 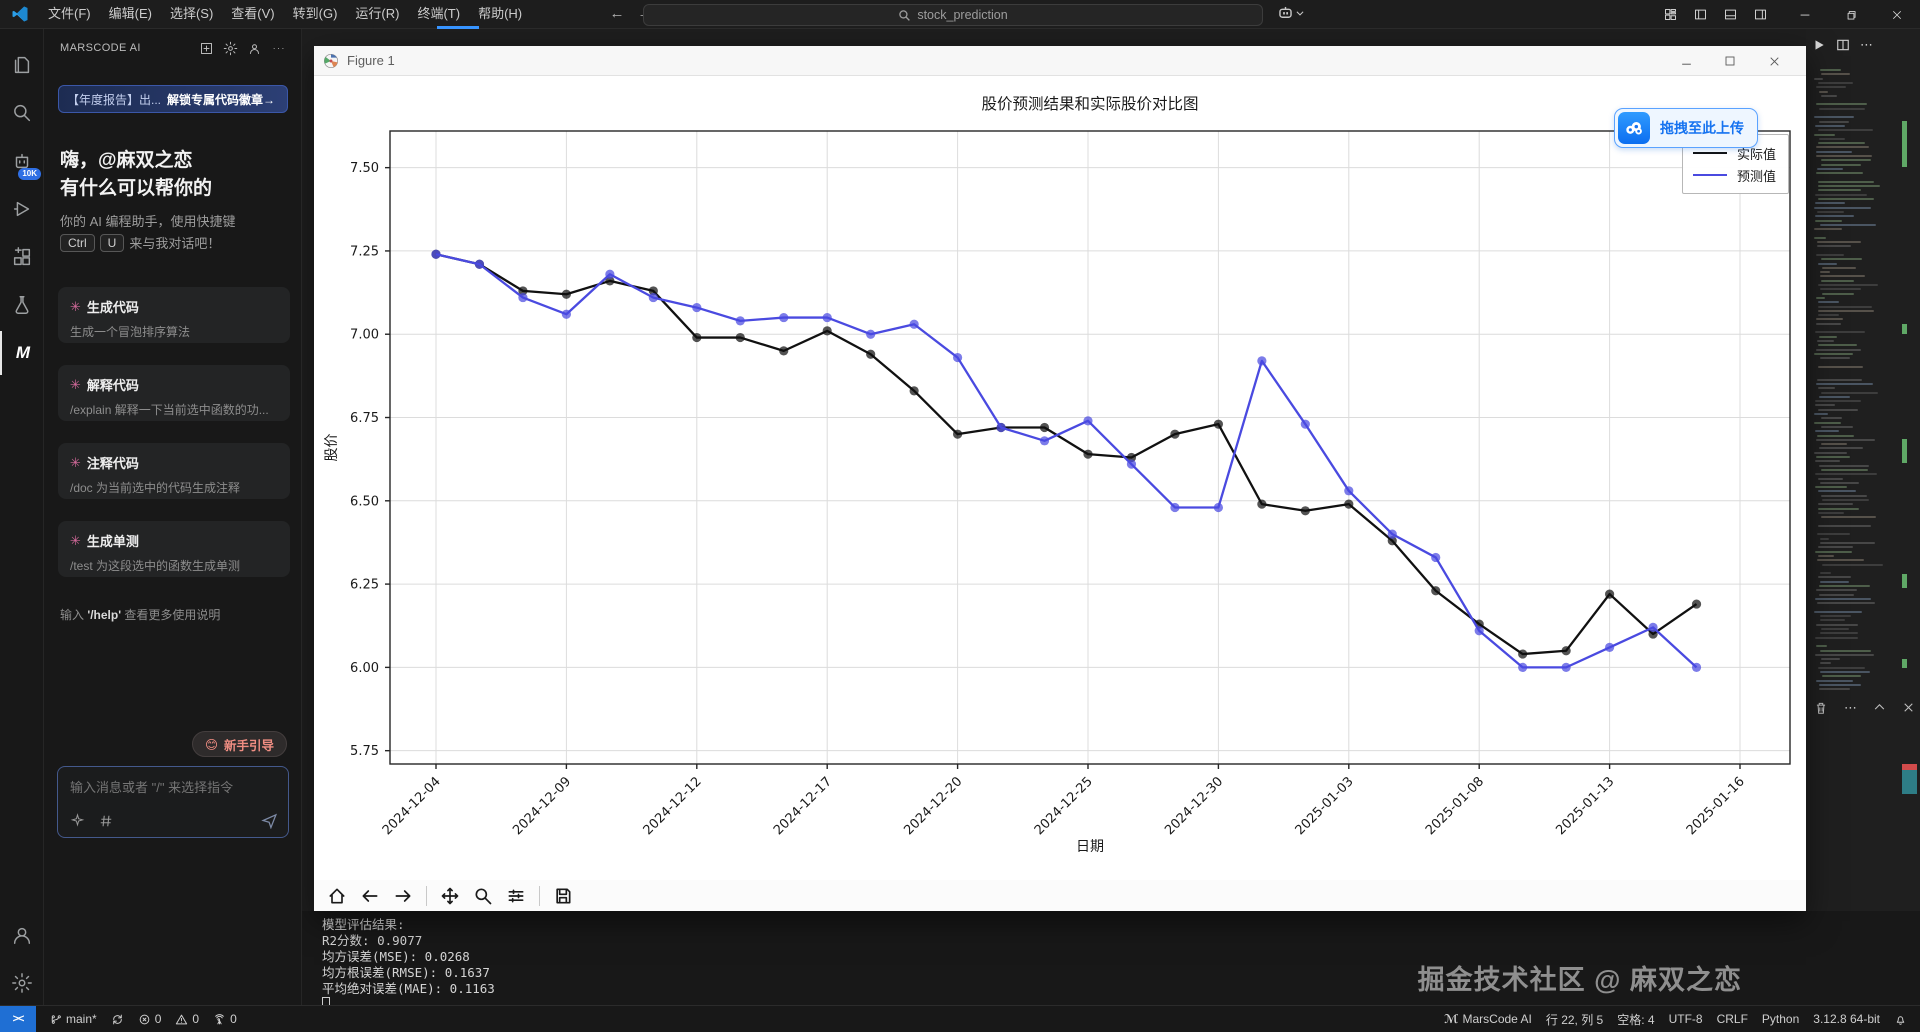 I want to click on status-行 22, 列 5: 行 22, 列 5, so click(x=1574, y=1019).